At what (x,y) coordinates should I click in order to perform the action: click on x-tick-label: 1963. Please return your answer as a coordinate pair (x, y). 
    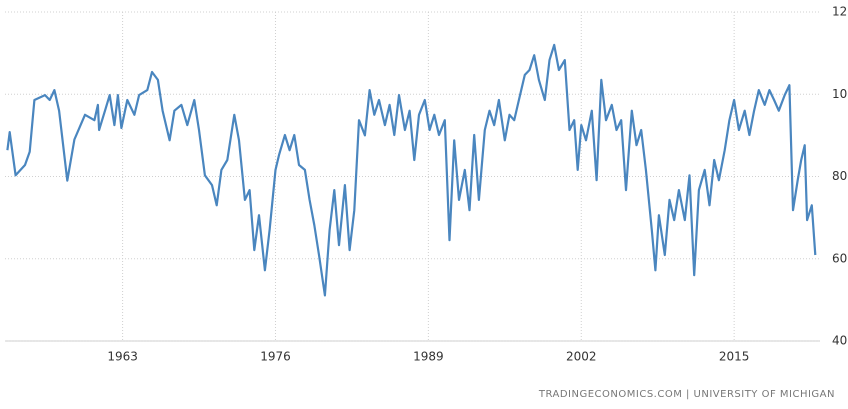
    Looking at the image, I should click on (122, 357).